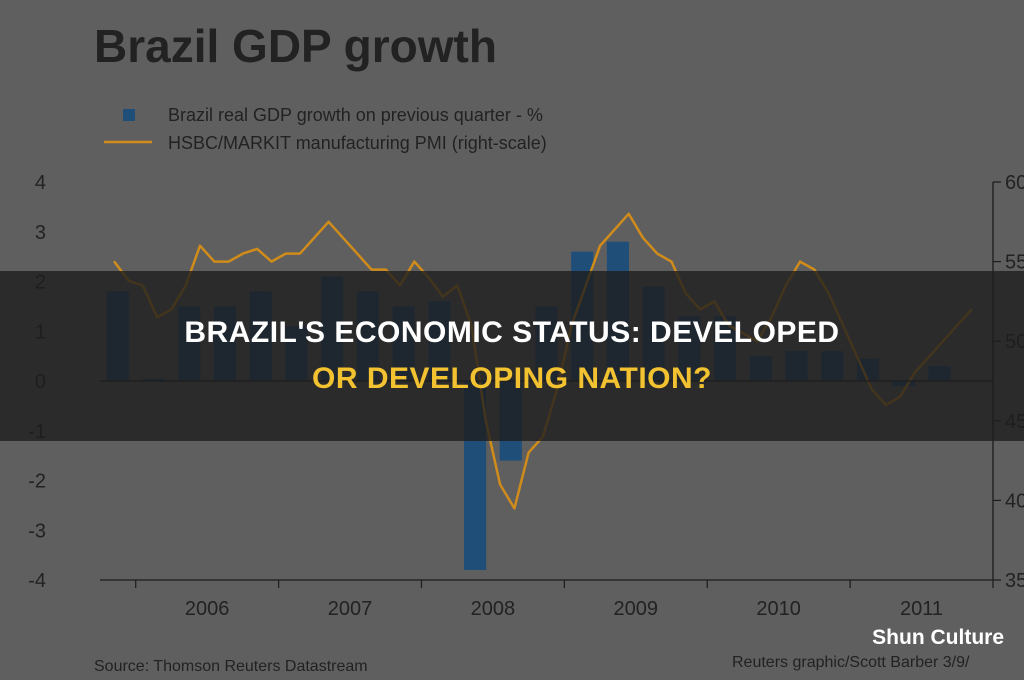 The image size is (1024, 680). Describe the element at coordinates (37, 482) in the screenshot. I see `y-left-tick-label: -2` at that location.